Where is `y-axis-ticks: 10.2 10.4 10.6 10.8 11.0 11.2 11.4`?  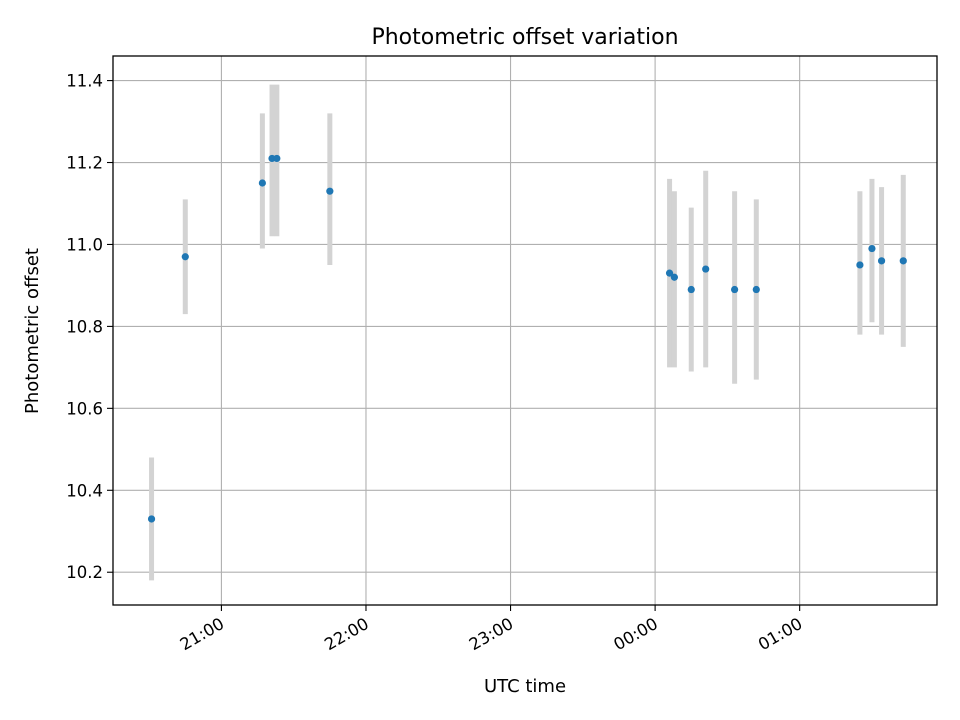 y-axis-ticks: 10.2 10.4 10.6 10.8 11.0 11.2 11.4 is located at coordinates (89, 327).